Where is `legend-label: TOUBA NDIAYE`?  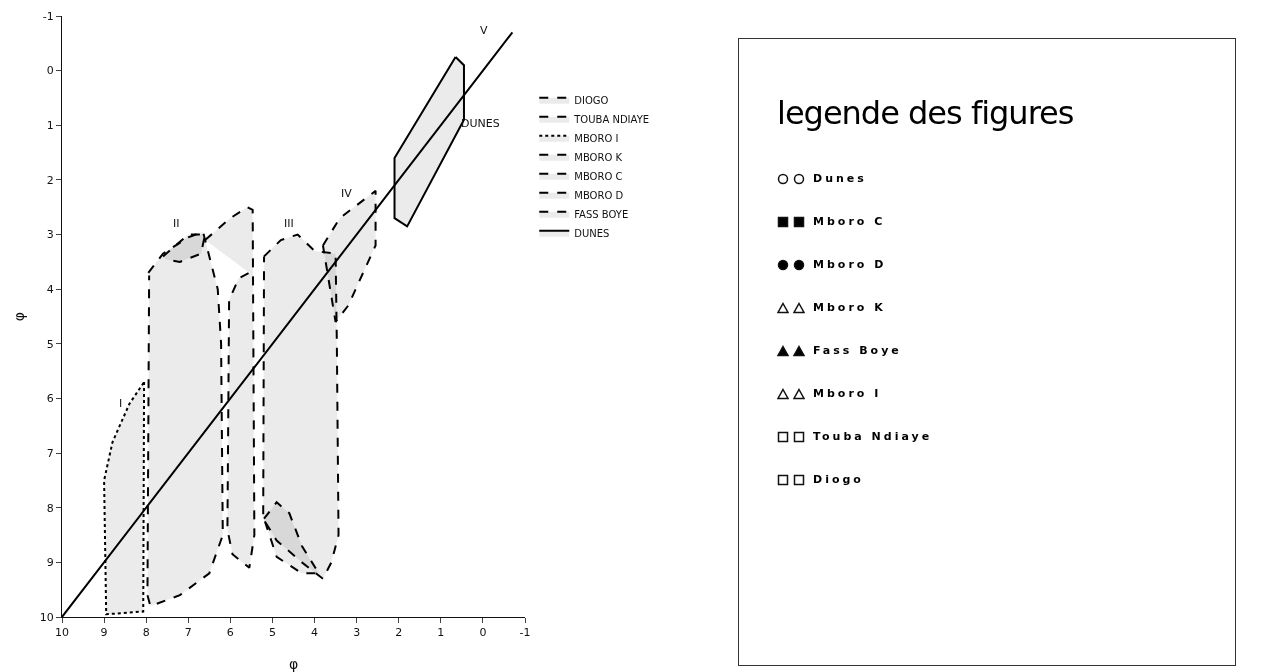 legend-label: TOUBA NDIAYE is located at coordinates (611, 119).